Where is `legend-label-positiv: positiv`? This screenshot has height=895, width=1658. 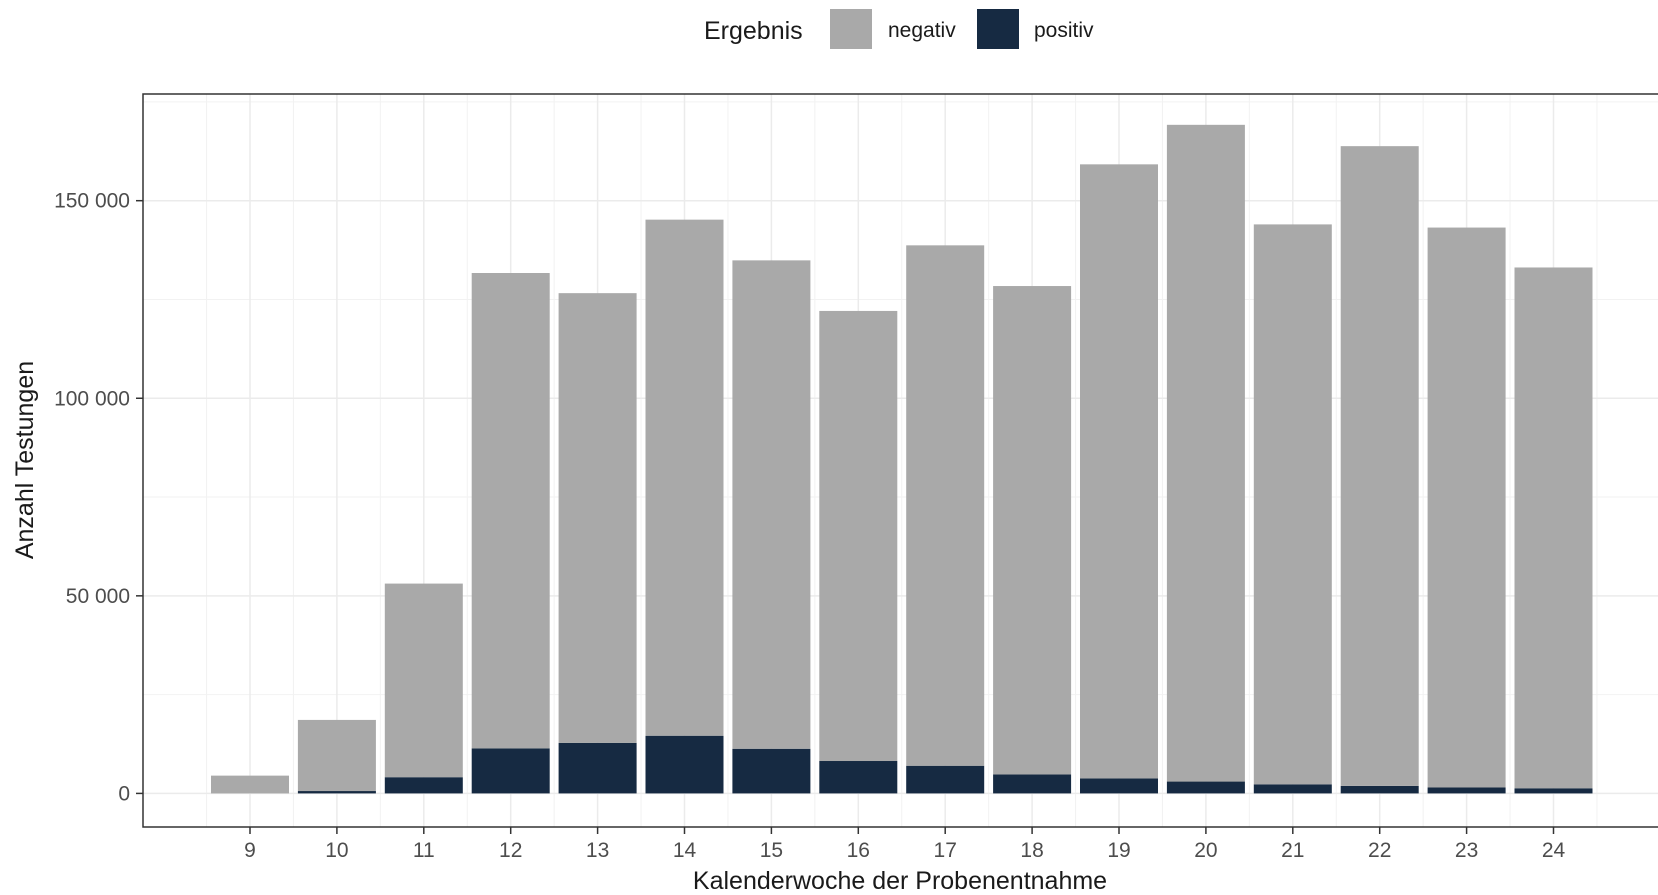
legend-label-positiv: positiv is located at coordinates (1064, 30).